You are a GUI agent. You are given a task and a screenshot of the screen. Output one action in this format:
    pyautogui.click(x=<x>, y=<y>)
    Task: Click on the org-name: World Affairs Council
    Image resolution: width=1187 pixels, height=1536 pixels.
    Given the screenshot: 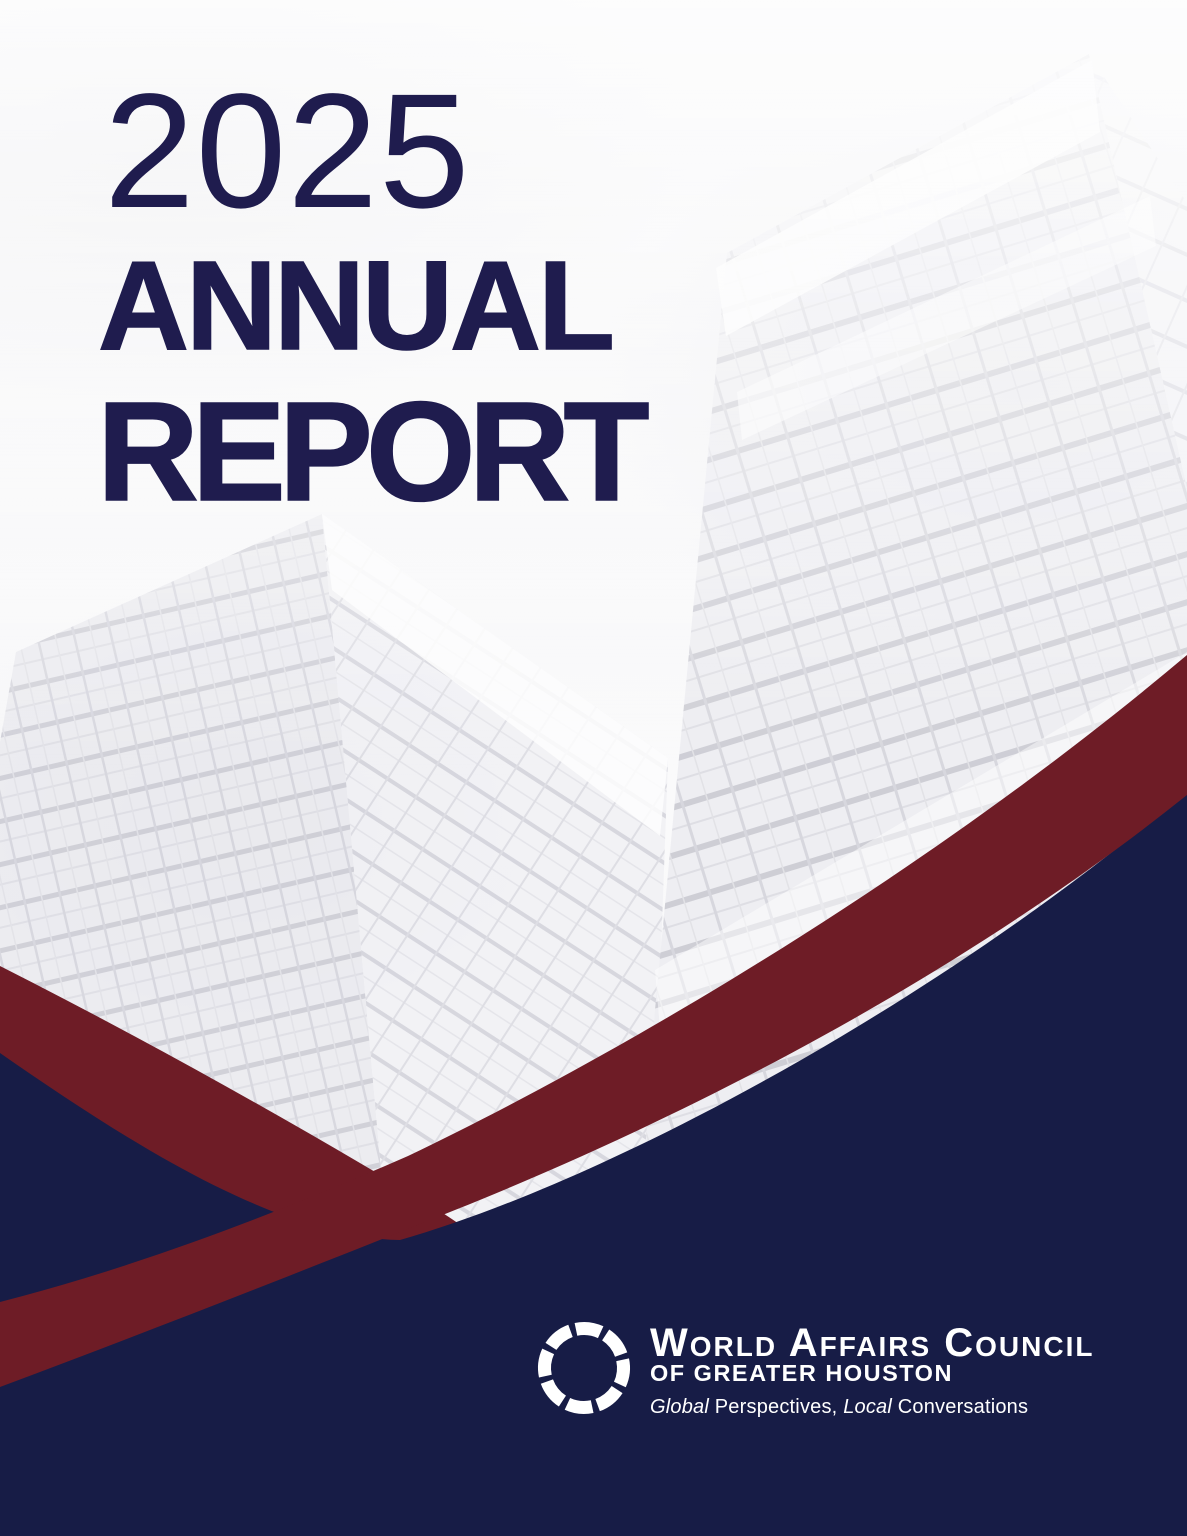 What is the action you would take?
    pyautogui.click(x=872, y=1343)
    